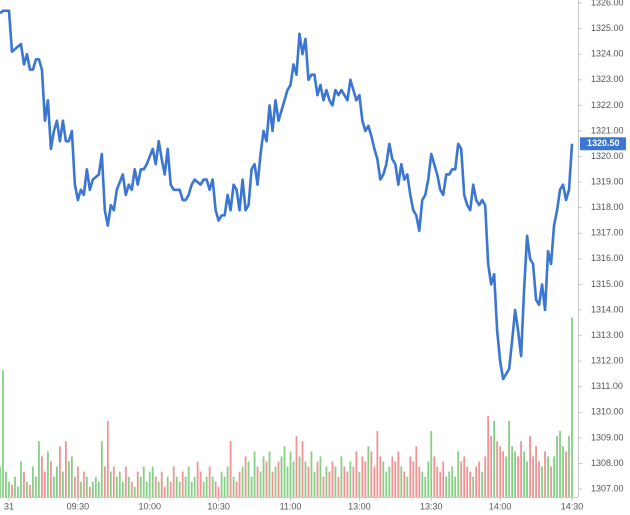 Image resolution: width=630 pixels, height=515 pixels. Describe the element at coordinates (9, 506) in the screenshot. I see `x-tick-label: 31` at that location.